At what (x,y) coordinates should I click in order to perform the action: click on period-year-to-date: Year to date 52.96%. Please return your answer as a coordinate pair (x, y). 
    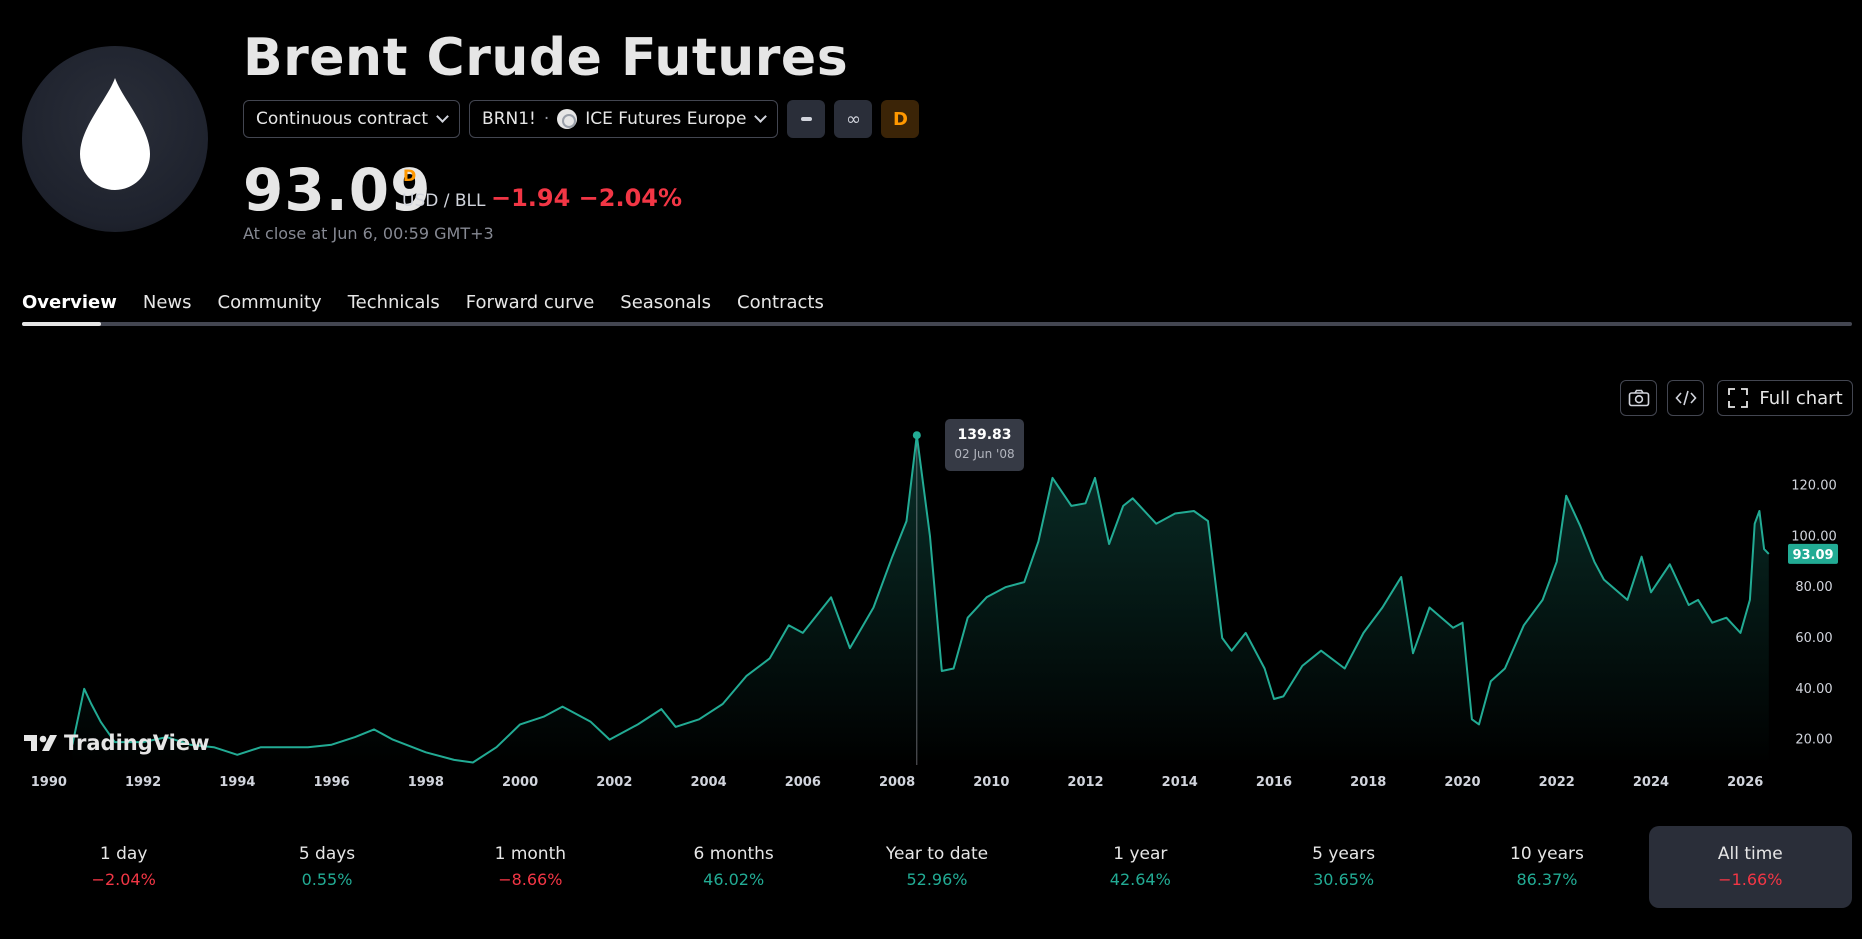
    Looking at the image, I should click on (936, 867).